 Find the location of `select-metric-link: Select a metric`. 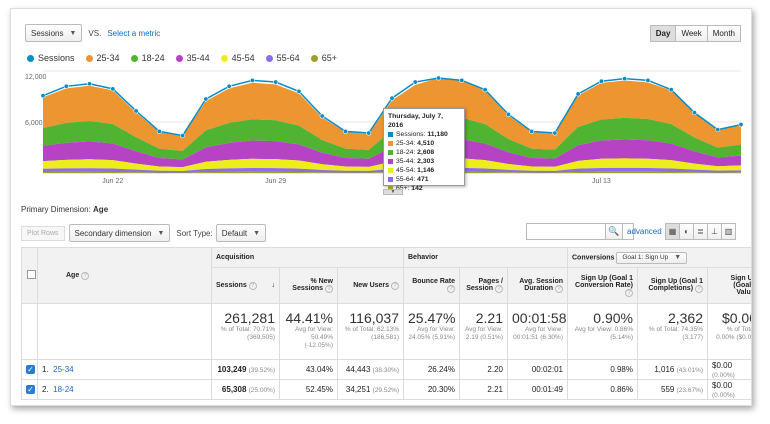

select-metric-link: Select a metric is located at coordinates (134, 33).